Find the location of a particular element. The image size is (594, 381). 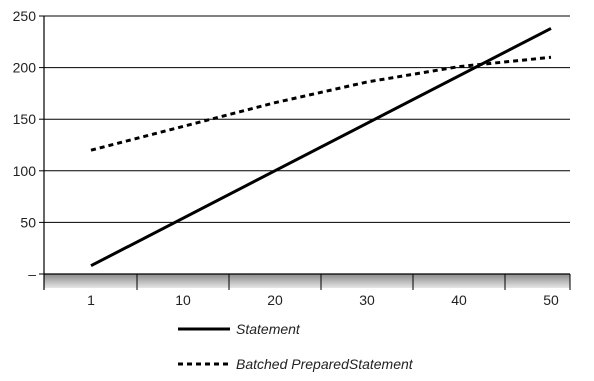

x-tick-label: 1 is located at coordinates (91, 300).